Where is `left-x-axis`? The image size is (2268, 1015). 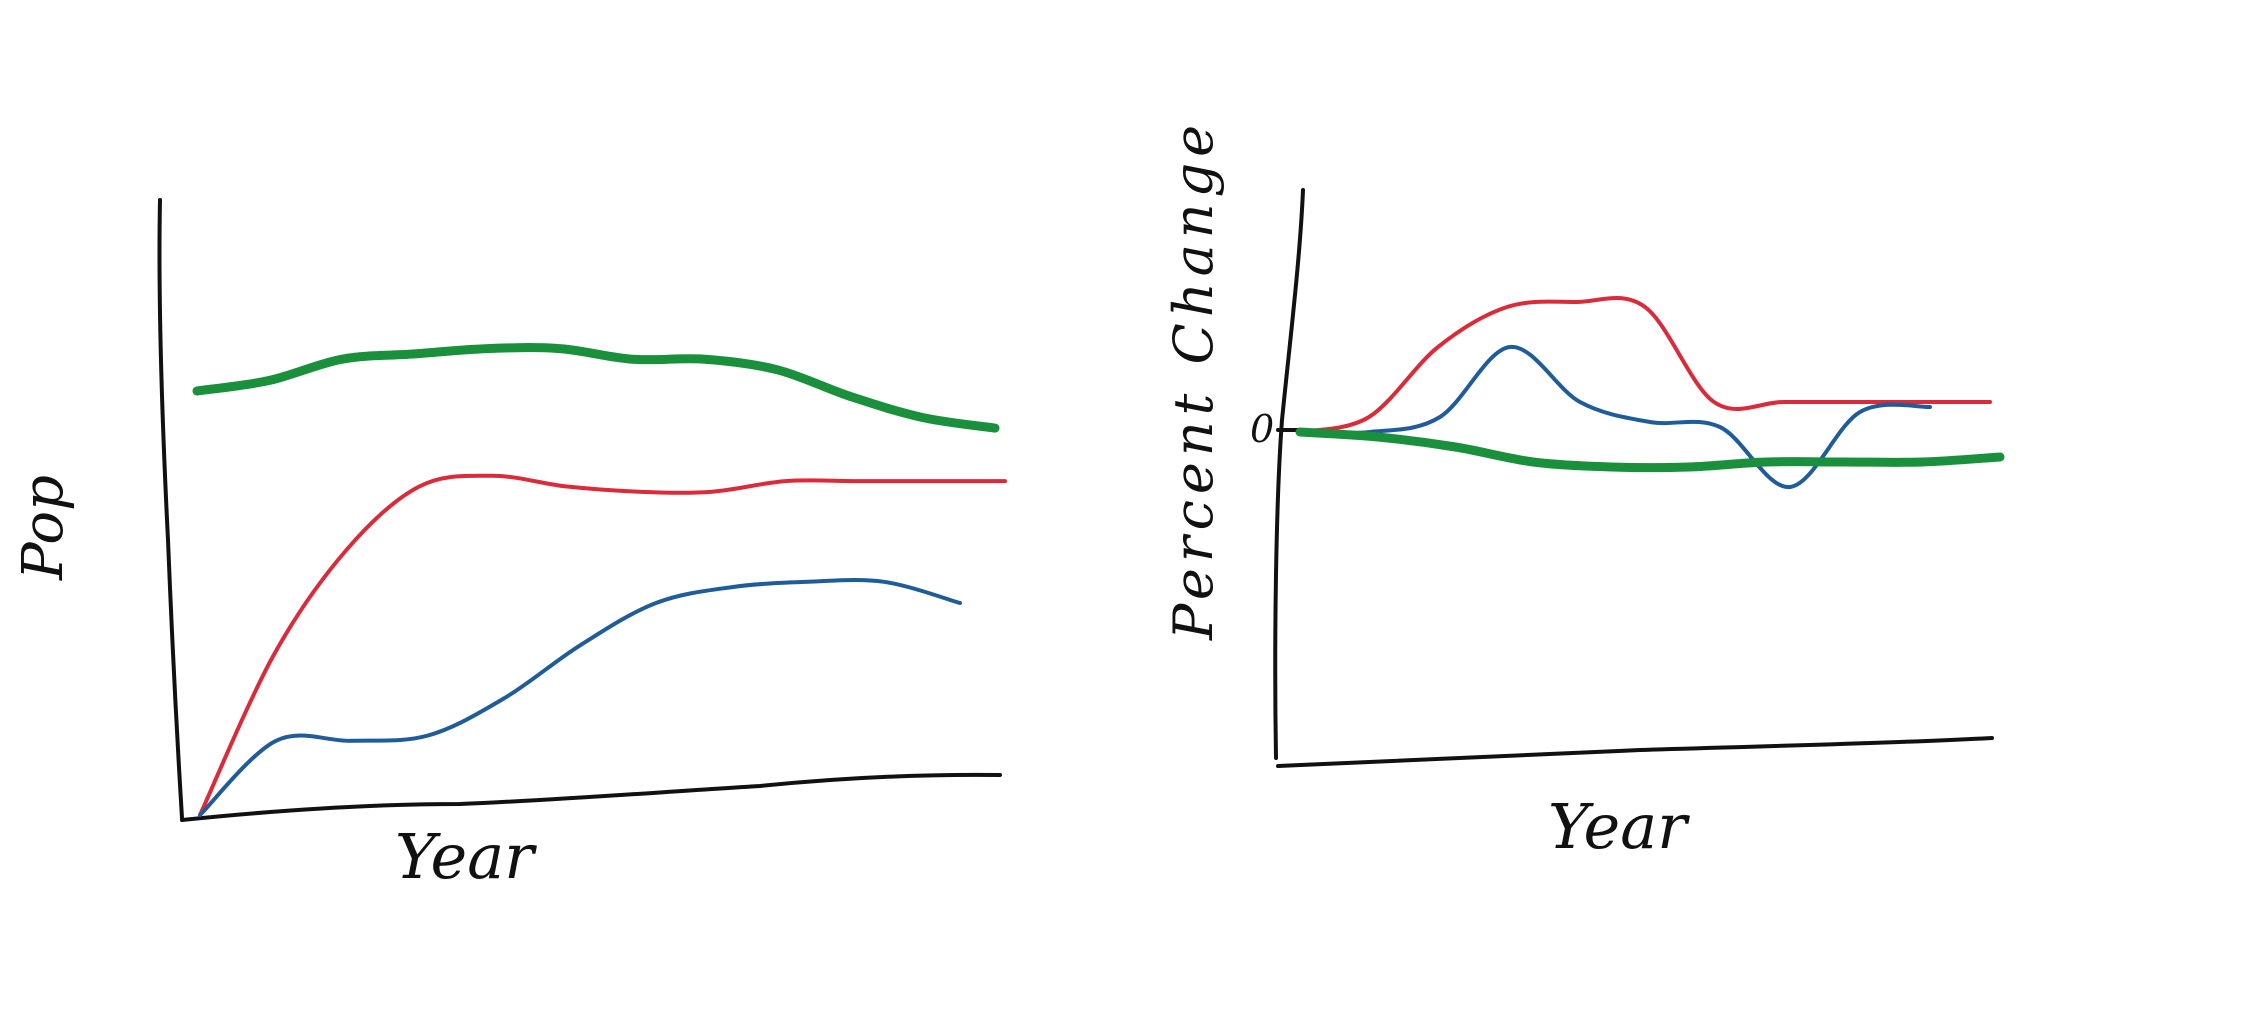 left-x-axis is located at coordinates (591, 797).